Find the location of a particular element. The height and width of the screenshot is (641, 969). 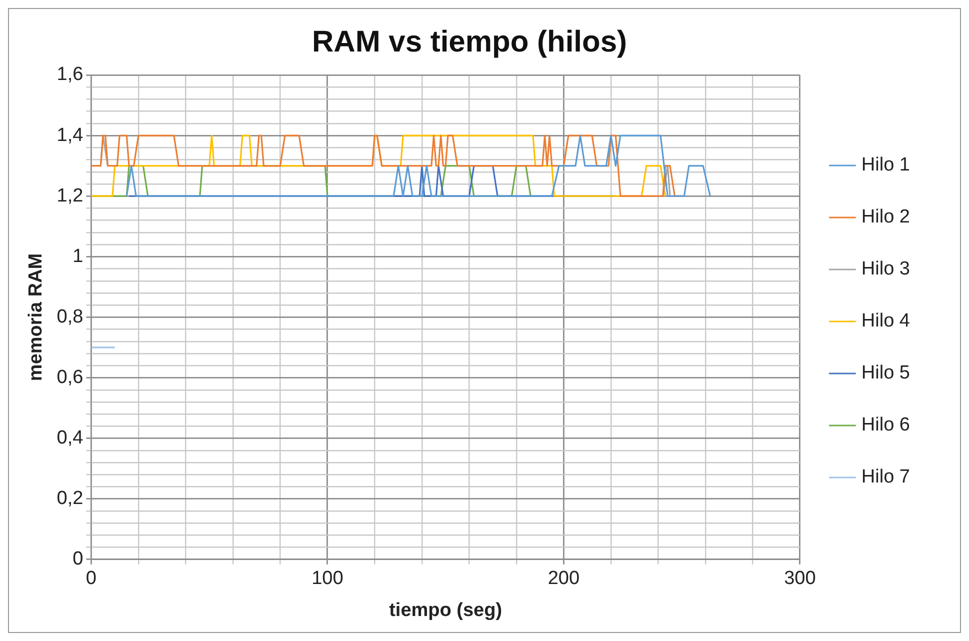

y-tick-label: 0,4 is located at coordinates (70, 438).